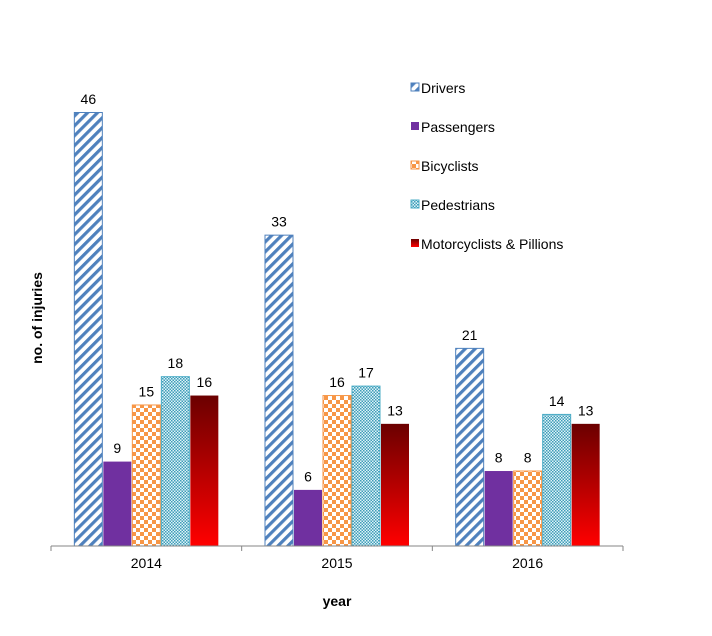 This screenshot has height=636, width=712. I want to click on legend-label-pedestrians: Pedestrians, so click(458, 205).